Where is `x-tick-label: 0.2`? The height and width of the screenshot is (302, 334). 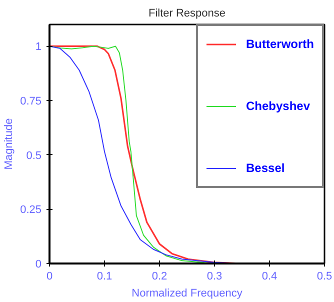
x-tick-label: 0.2 is located at coordinates (160, 276).